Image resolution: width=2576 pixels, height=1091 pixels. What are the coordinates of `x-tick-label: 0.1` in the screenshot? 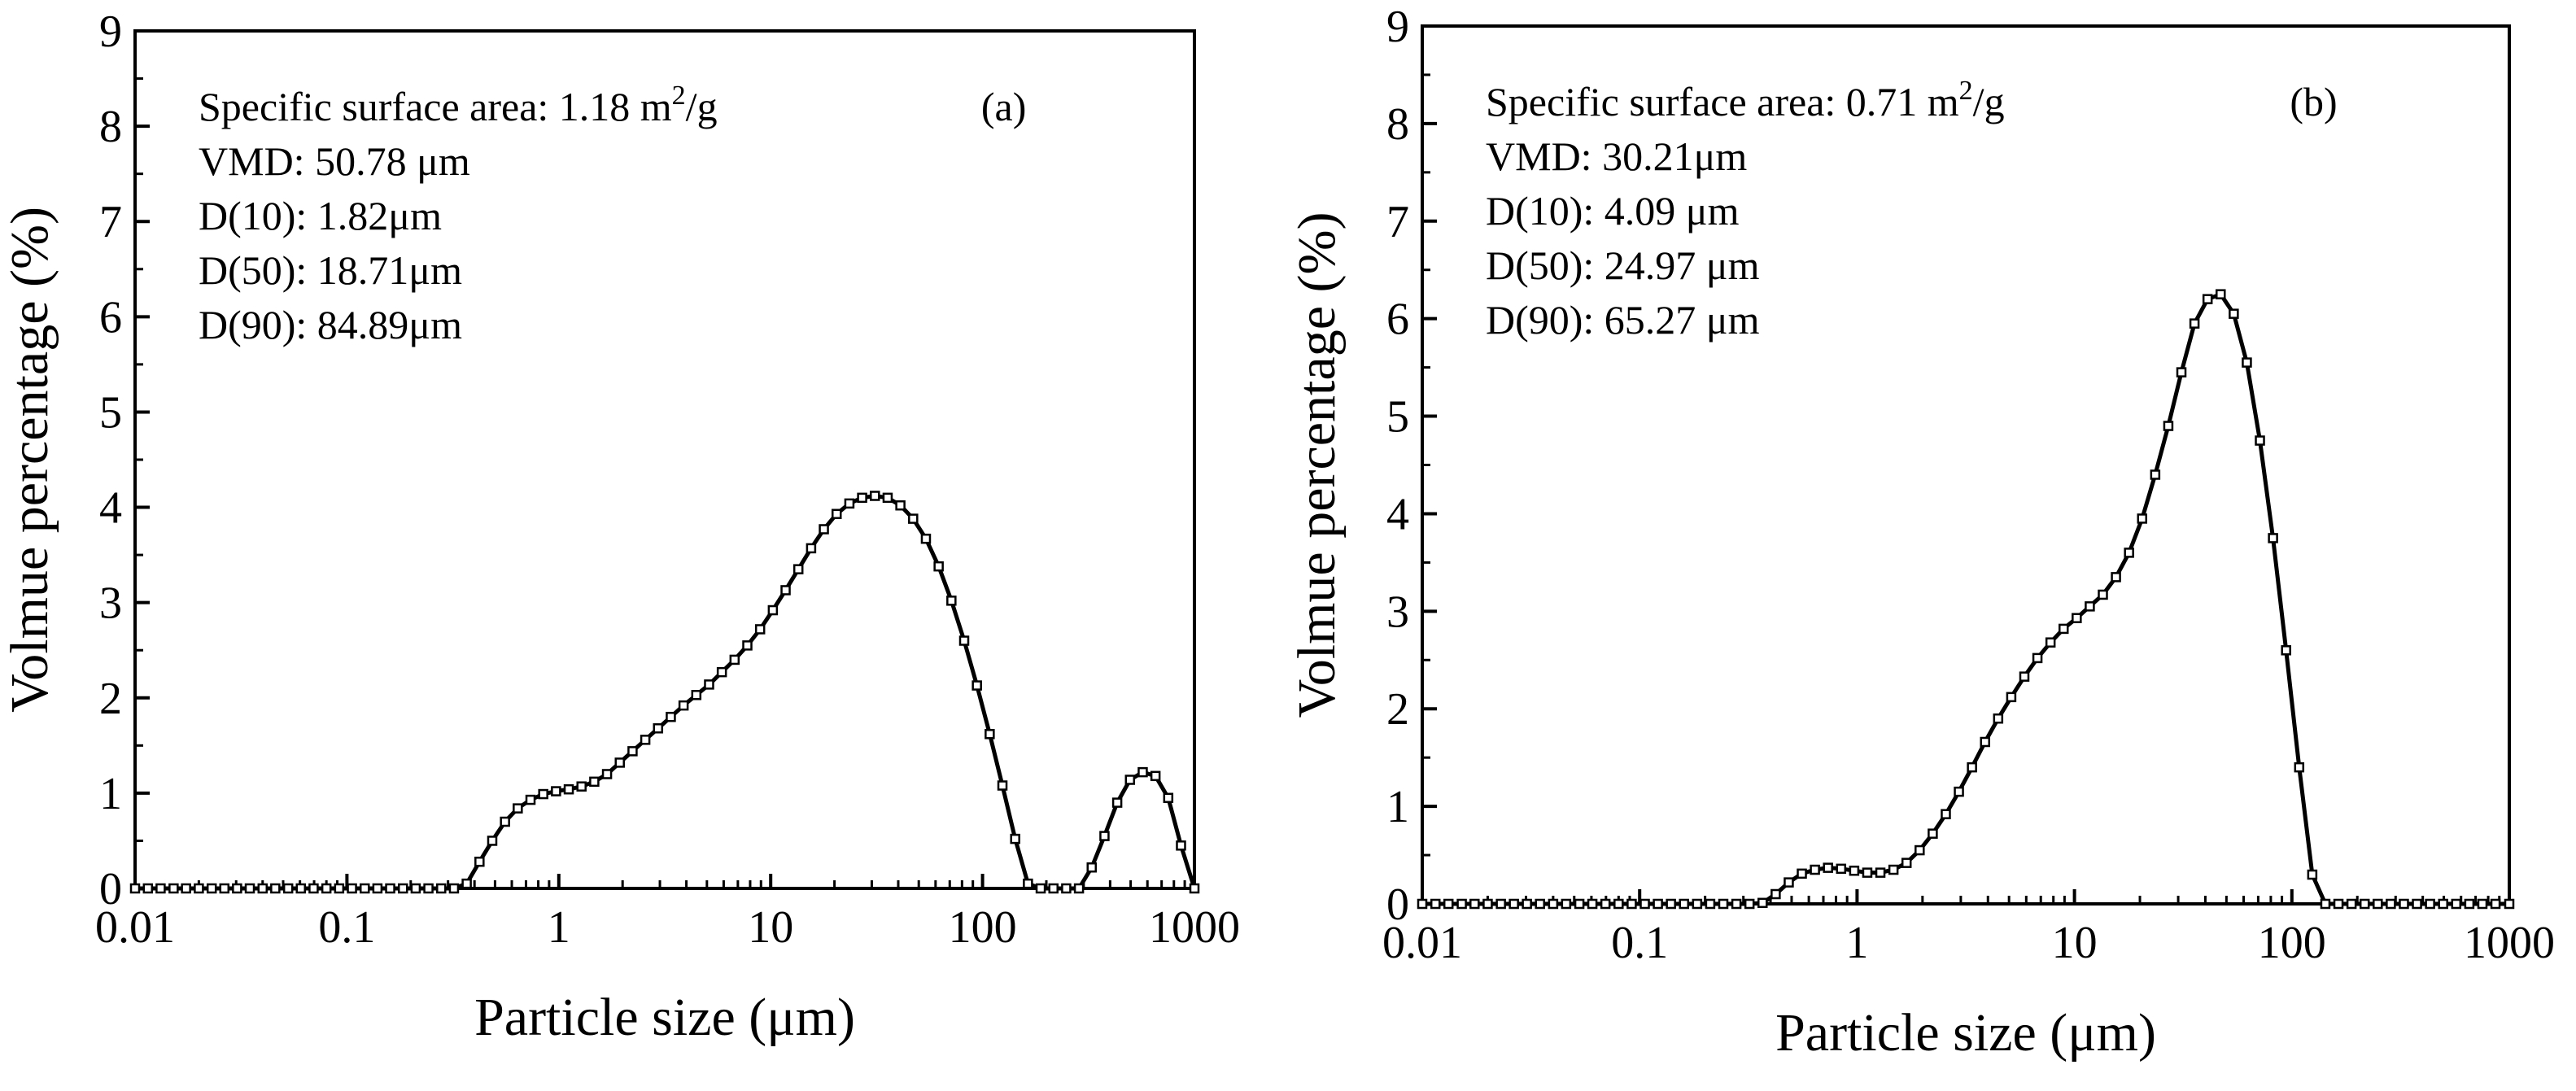 It's located at (346, 928).